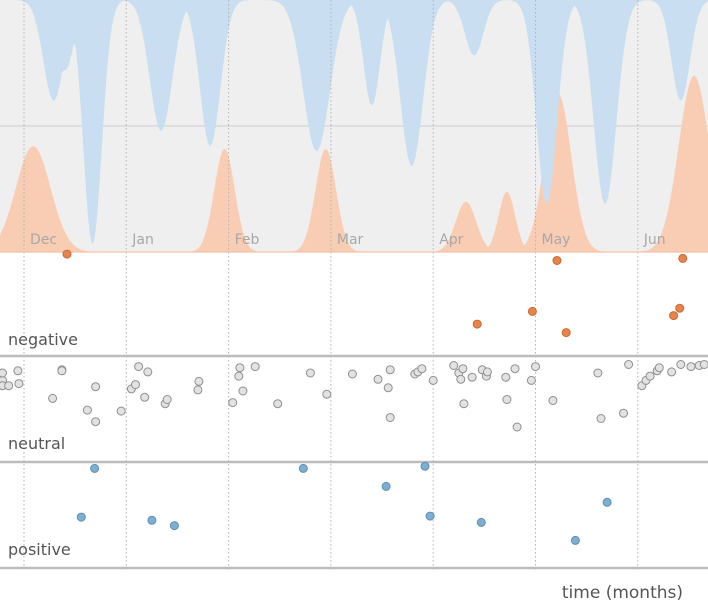 The height and width of the screenshot is (608, 708). What do you see at coordinates (36, 443) in the screenshot?
I see `band-label-neutral: neutral` at bounding box center [36, 443].